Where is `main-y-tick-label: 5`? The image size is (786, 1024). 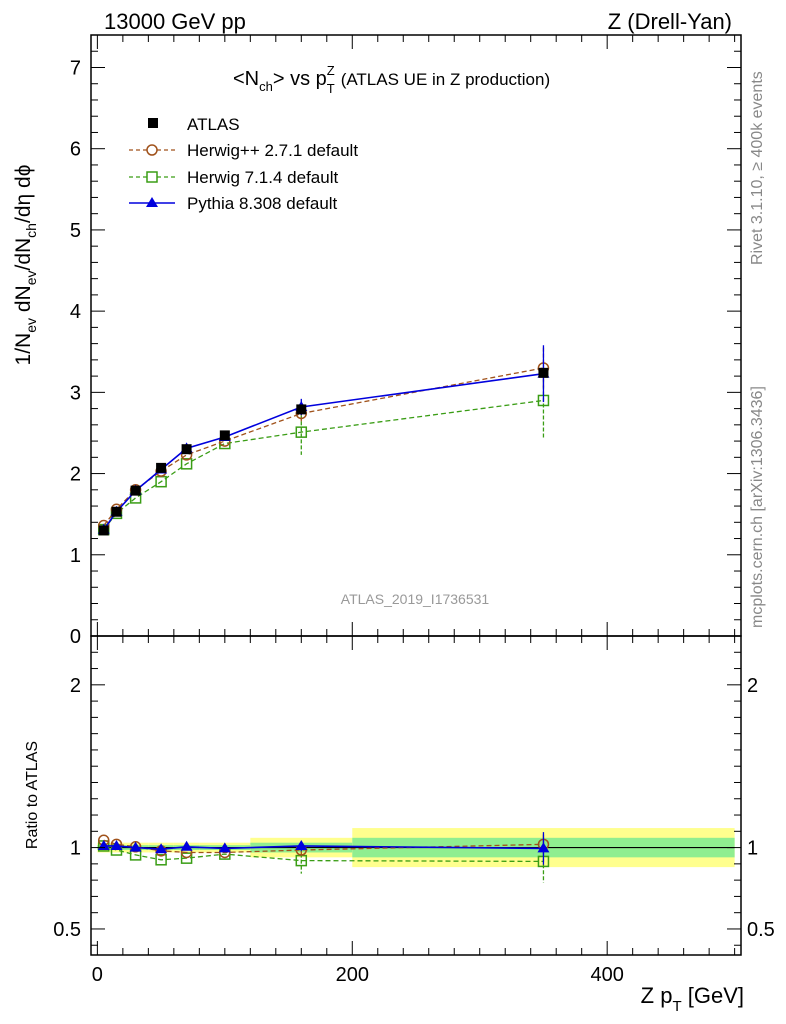 main-y-tick-label: 5 is located at coordinates (75, 231).